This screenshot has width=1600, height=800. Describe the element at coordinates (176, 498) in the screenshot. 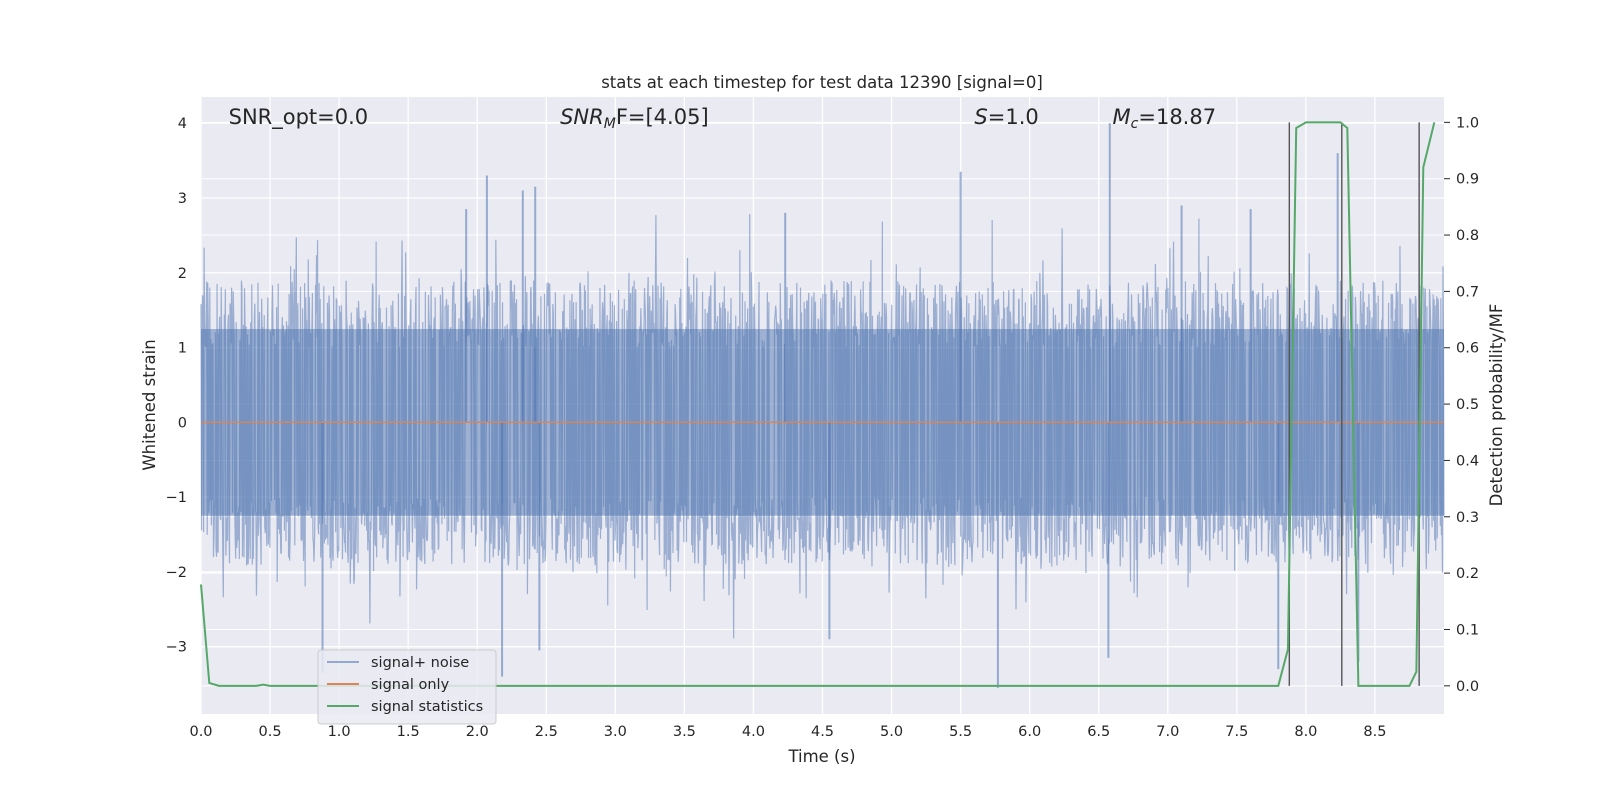

I see `y-tick-label-2: −1` at that location.